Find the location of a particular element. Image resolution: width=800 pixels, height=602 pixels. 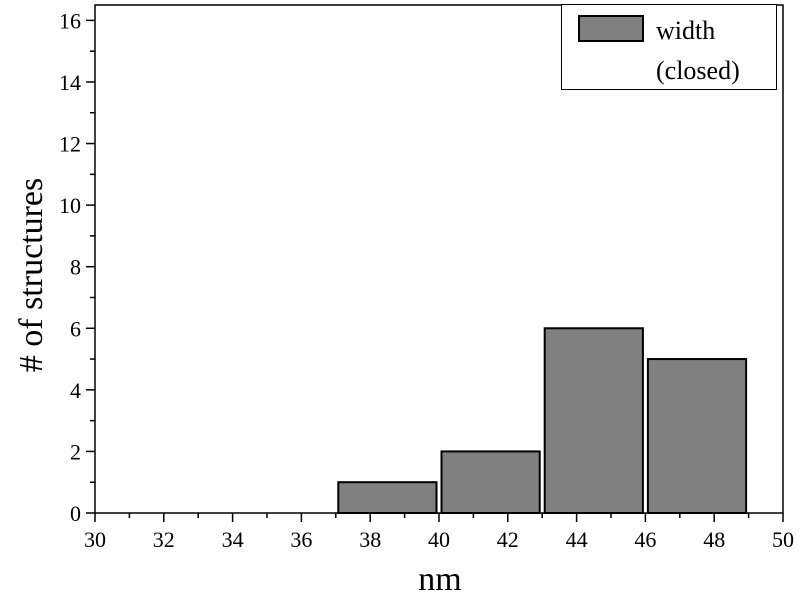

y-tick-label: 12 is located at coordinates (70, 144).